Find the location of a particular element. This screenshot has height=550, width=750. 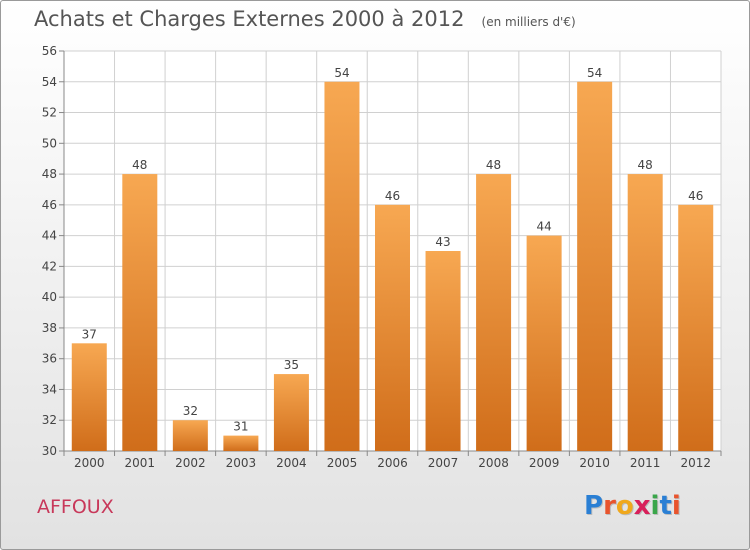

logo-letter: o is located at coordinates (624, 506).